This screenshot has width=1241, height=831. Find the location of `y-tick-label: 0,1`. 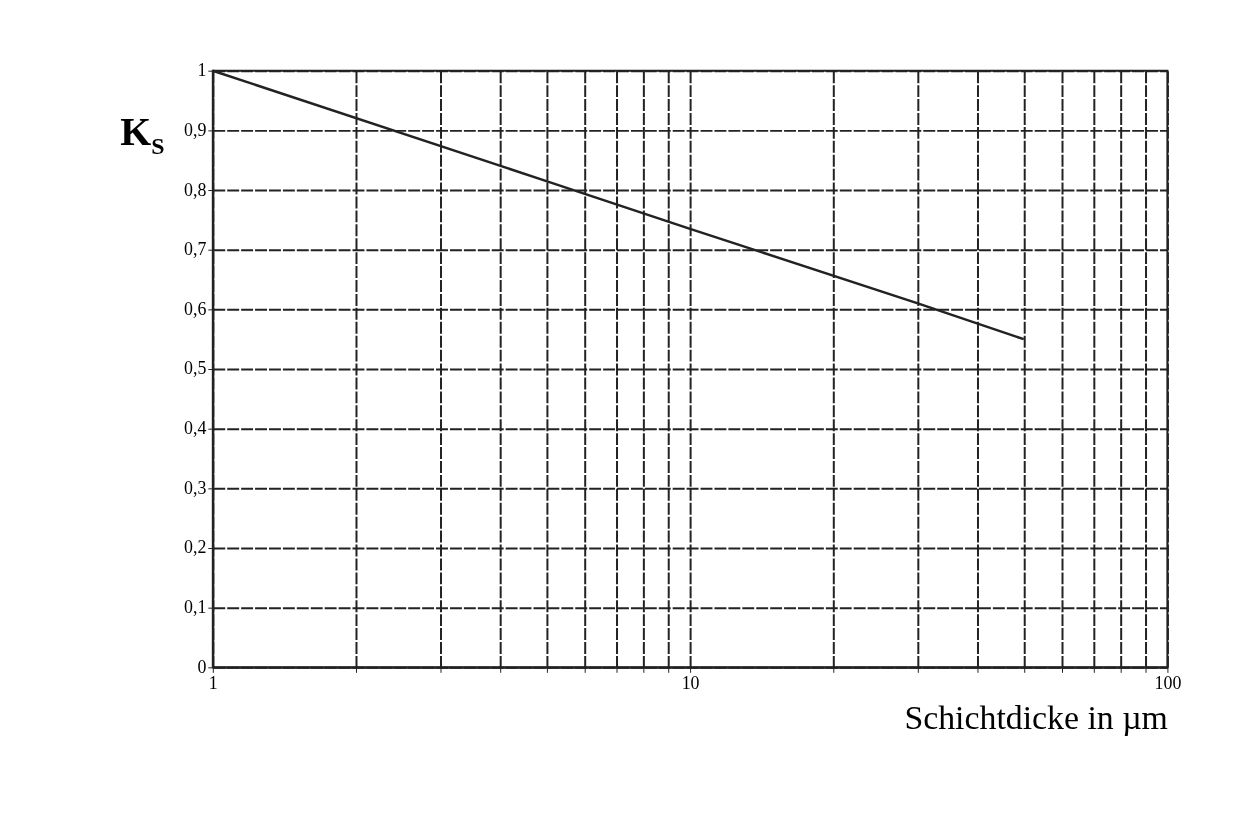

y-tick-label: 0,1 is located at coordinates (195, 607).